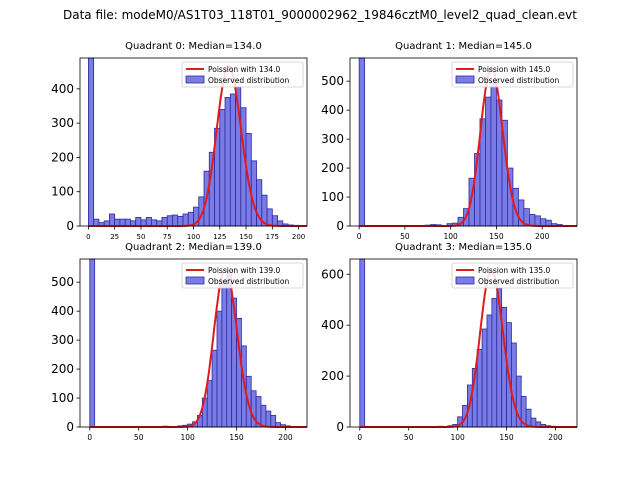 The image size is (640, 480). I want to click on legend-label-poisson: Poission with 139.0, so click(244, 270).